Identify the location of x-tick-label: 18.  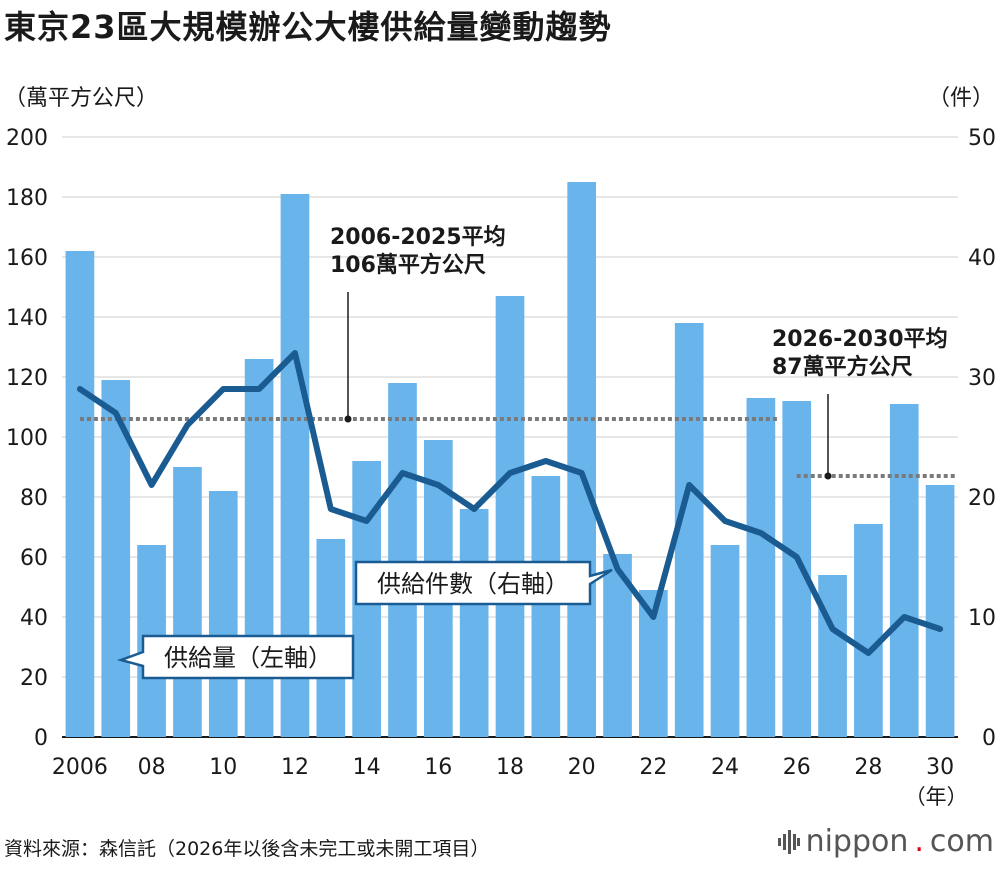
(510, 767).